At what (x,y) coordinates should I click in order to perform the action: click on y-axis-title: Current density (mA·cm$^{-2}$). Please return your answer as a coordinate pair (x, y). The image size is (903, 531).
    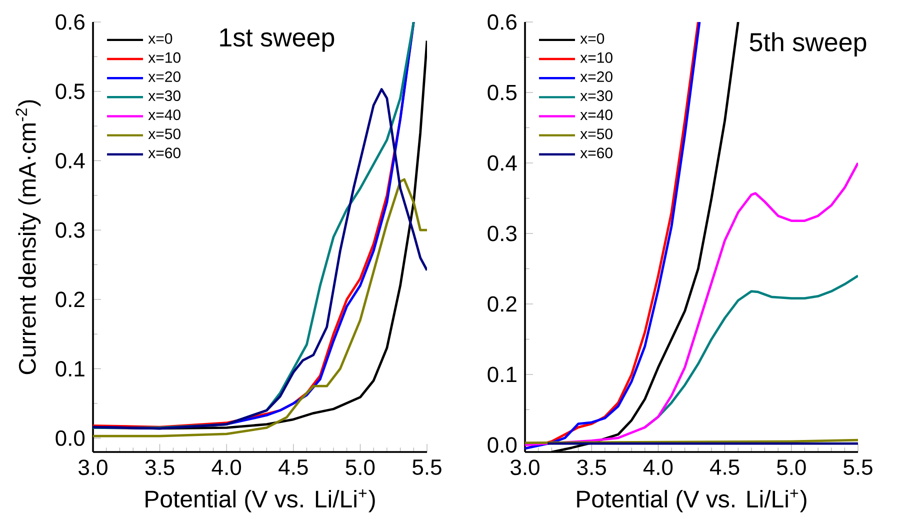
    Looking at the image, I should click on (28, 237).